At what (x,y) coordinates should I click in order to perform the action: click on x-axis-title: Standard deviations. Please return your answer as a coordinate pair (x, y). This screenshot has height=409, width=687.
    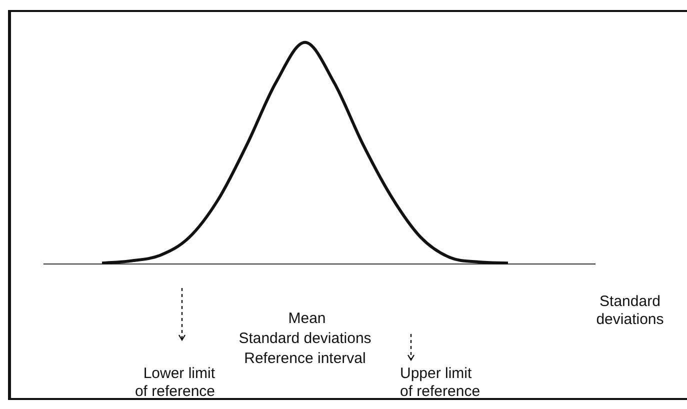
    Looking at the image, I should click on (630, 311).